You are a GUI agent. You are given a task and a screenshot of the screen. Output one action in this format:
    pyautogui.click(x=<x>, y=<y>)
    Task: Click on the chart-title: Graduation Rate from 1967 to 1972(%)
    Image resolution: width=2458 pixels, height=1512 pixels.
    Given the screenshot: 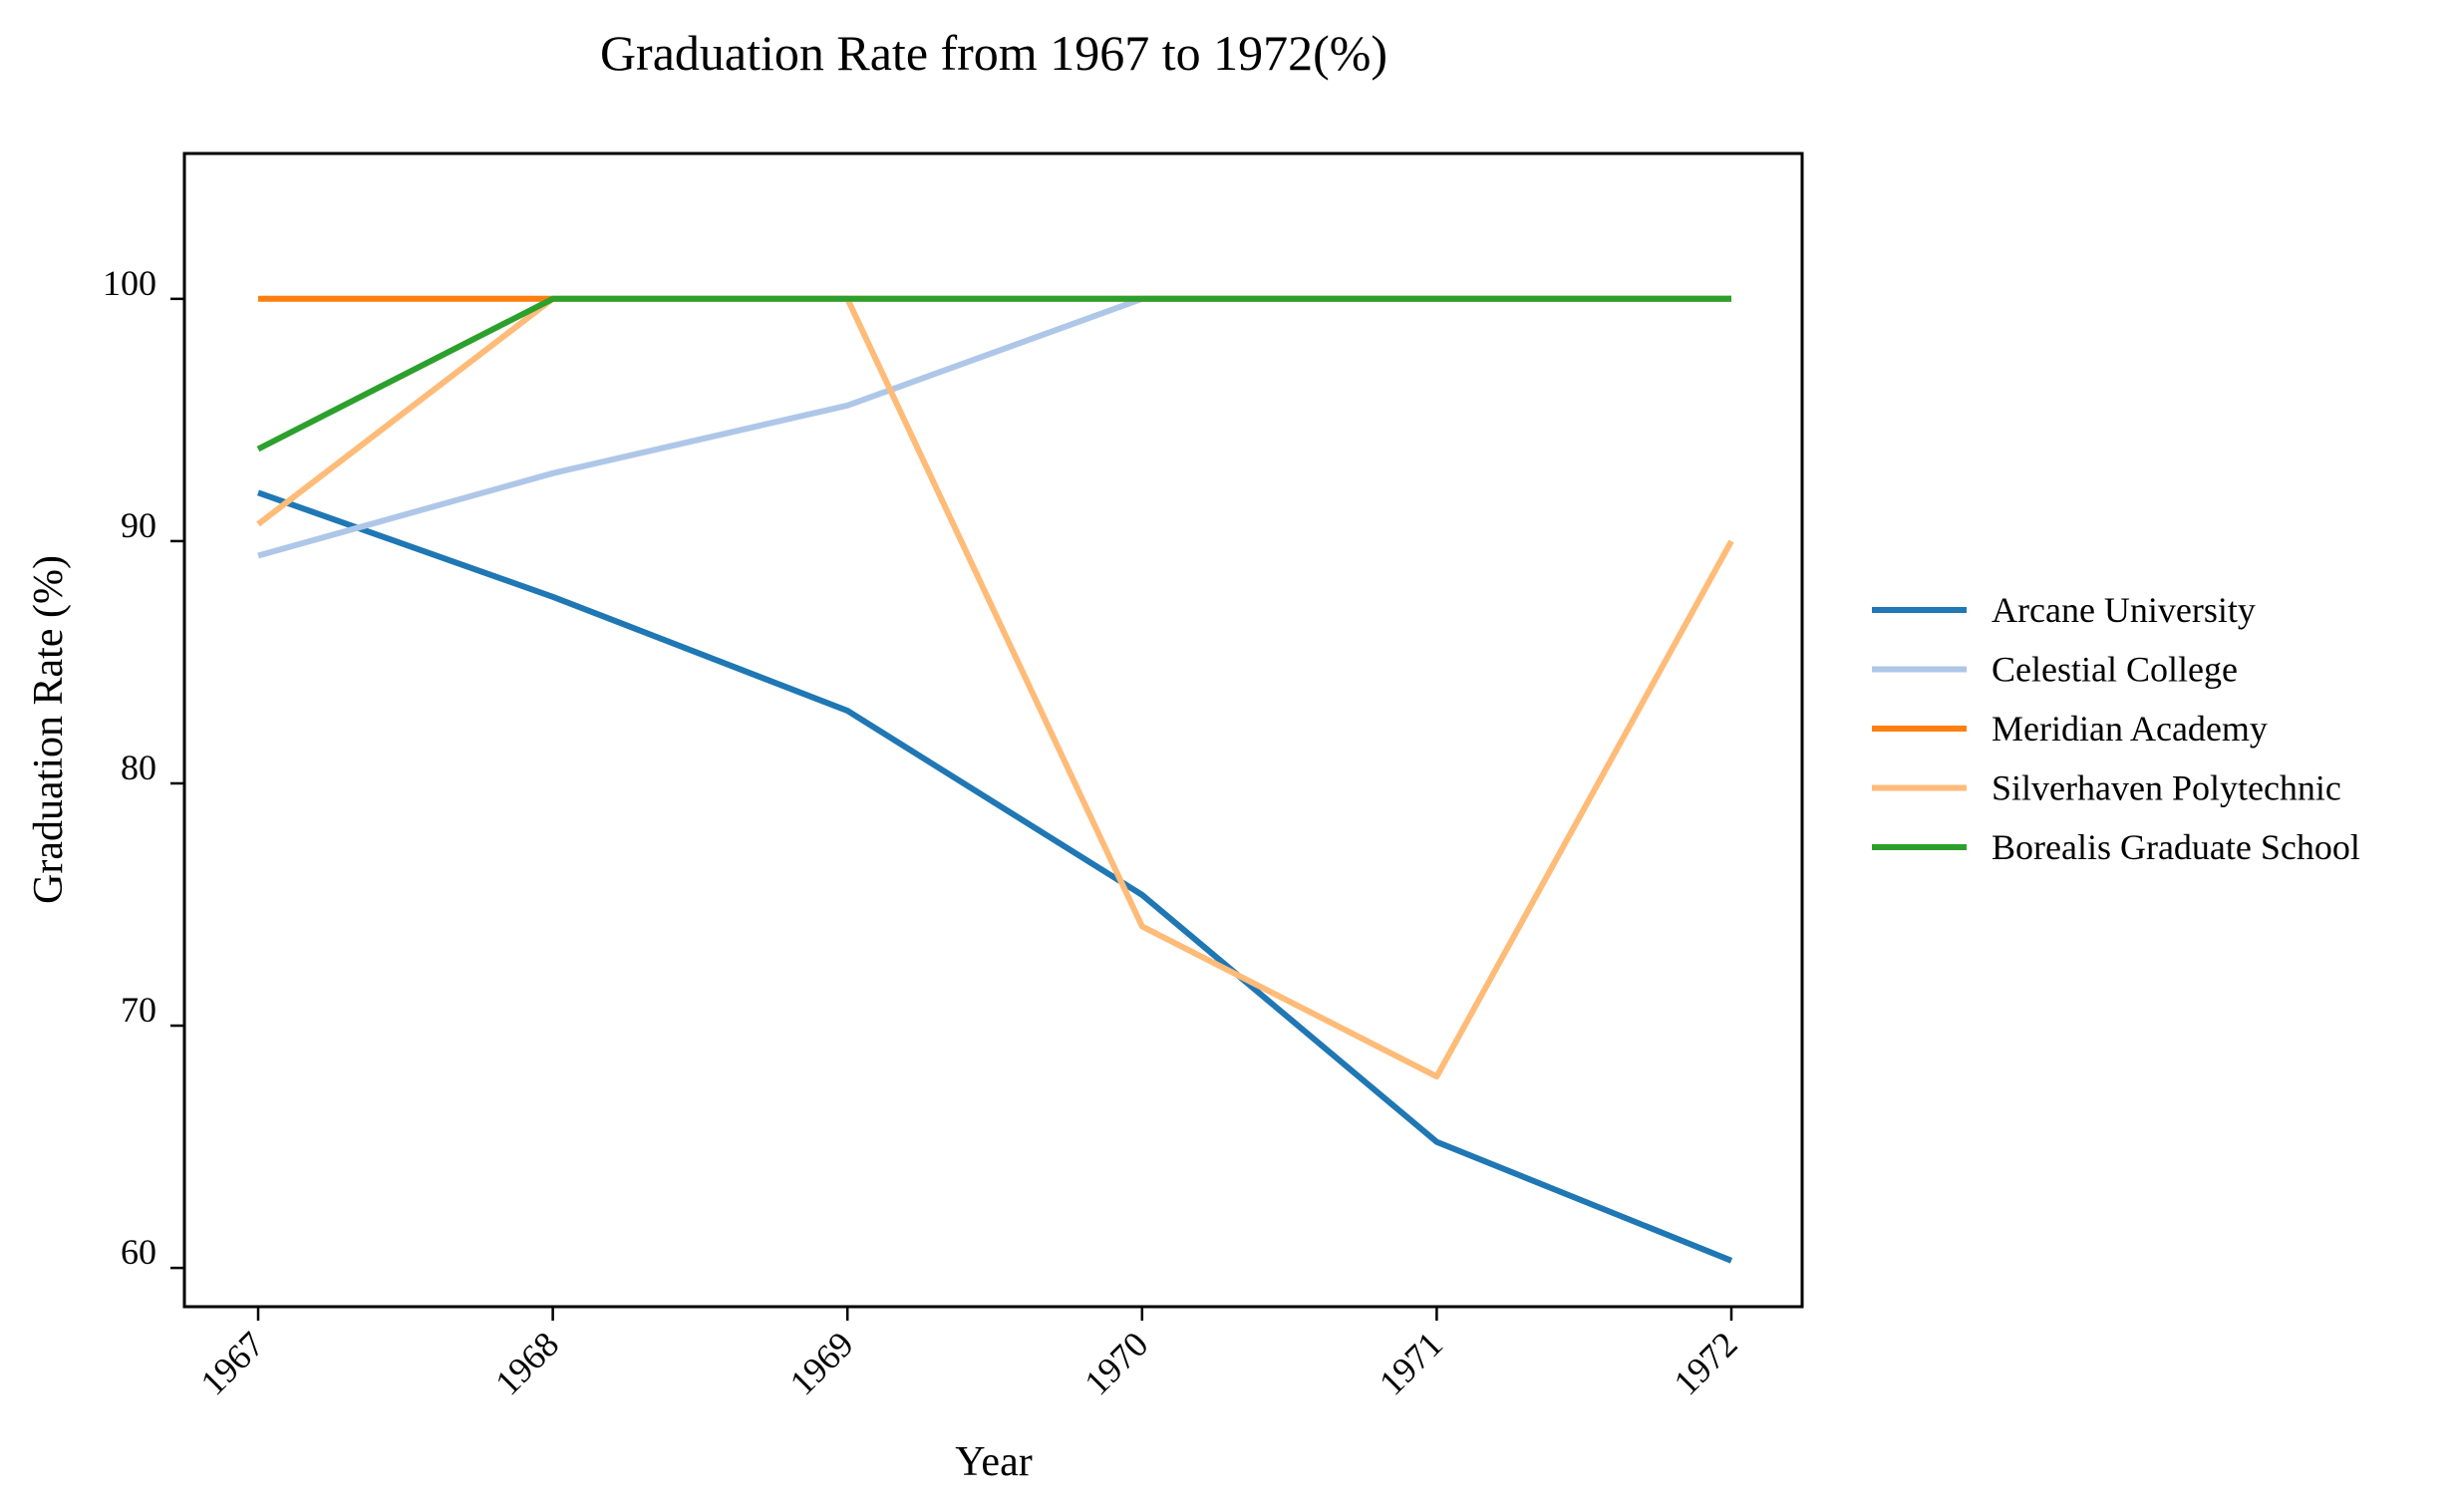 What is the action you would take?
    pyautogui.click(x=993, y=53)
    